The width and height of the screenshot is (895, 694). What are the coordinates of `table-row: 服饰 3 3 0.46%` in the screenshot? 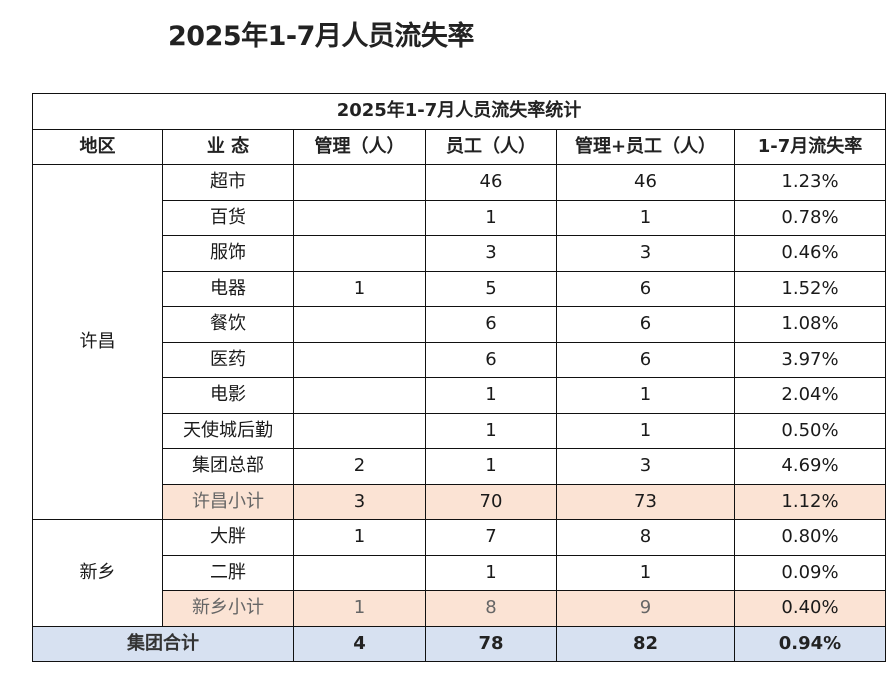 It's located at (459, 253).